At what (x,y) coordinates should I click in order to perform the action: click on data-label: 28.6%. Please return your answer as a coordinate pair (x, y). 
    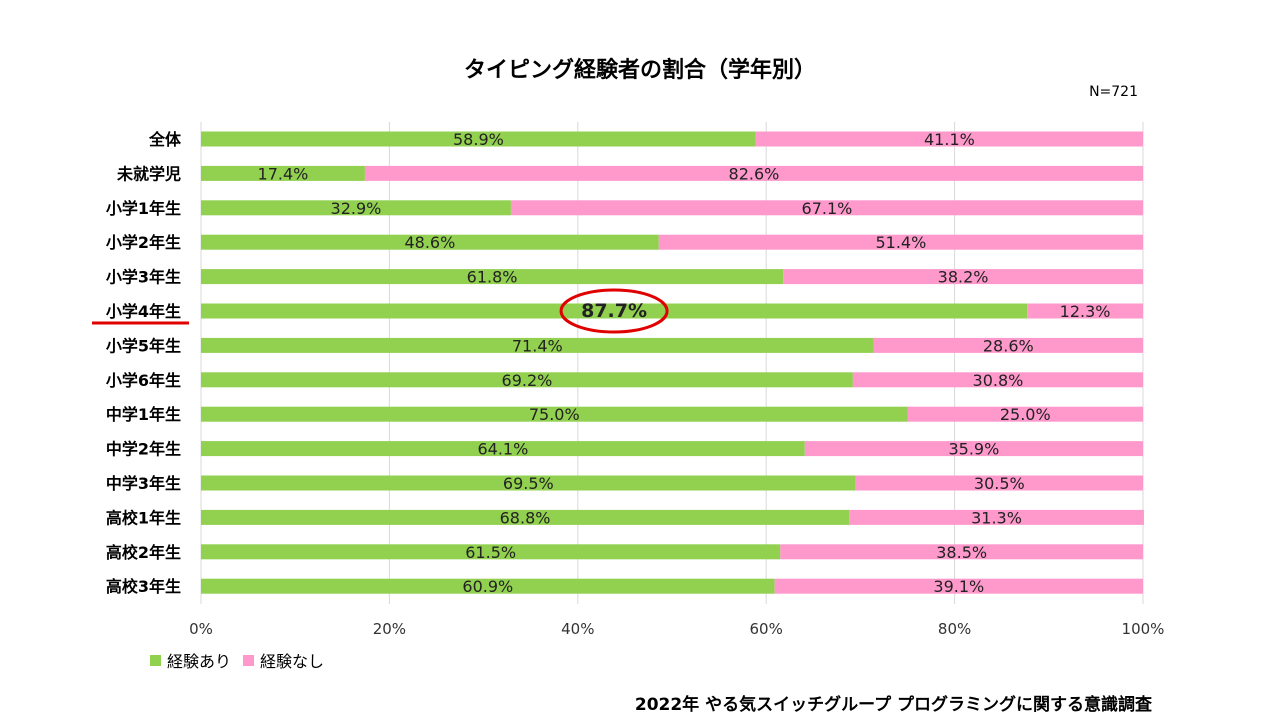
    Looking at the image, I should click on (1008, 345).